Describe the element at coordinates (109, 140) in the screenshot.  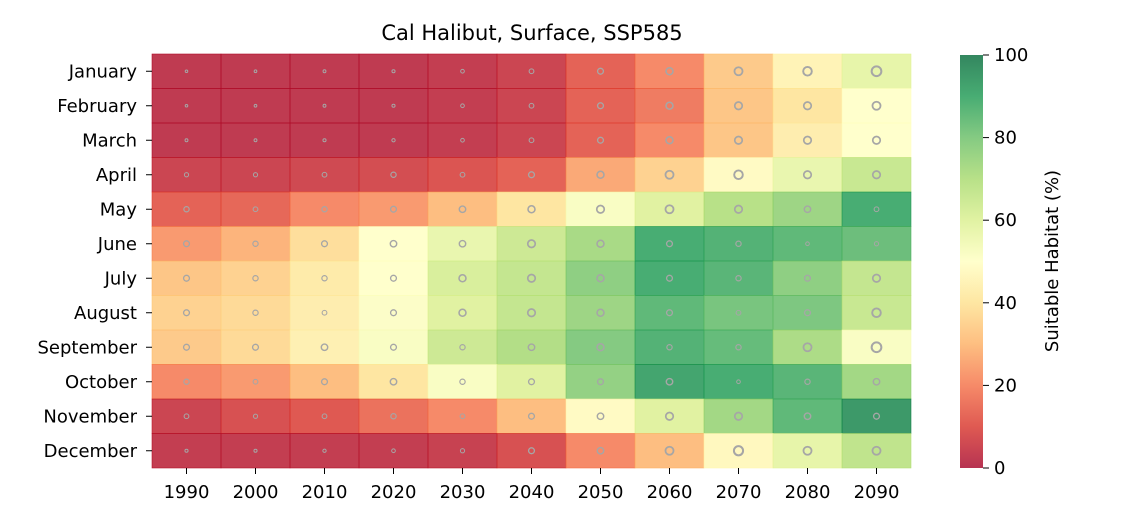
I see `y-tick-label: March` at that location.